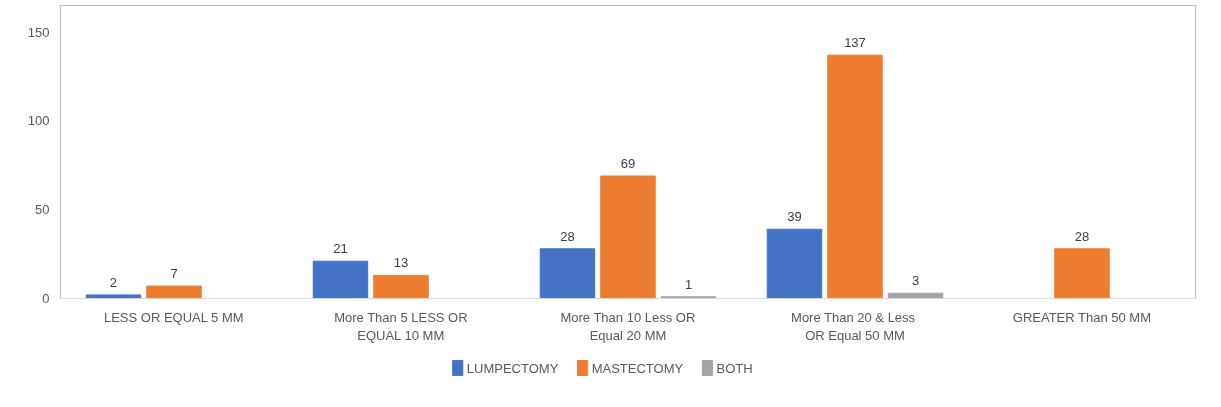  What do you see at coordinates (853, 326) in the screenshot?
I see `x-tick-label: More Than 20 & Less OR Equal 50 MM` at bounding box center [853, 326].